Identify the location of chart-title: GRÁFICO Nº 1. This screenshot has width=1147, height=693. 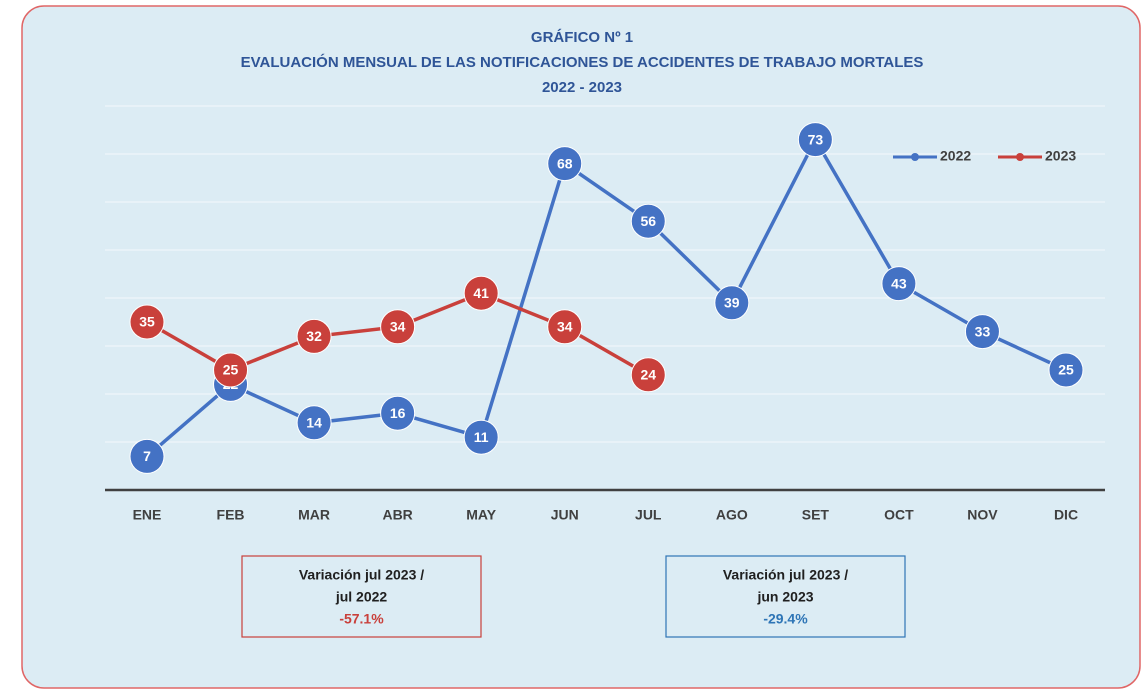
(582, 37).